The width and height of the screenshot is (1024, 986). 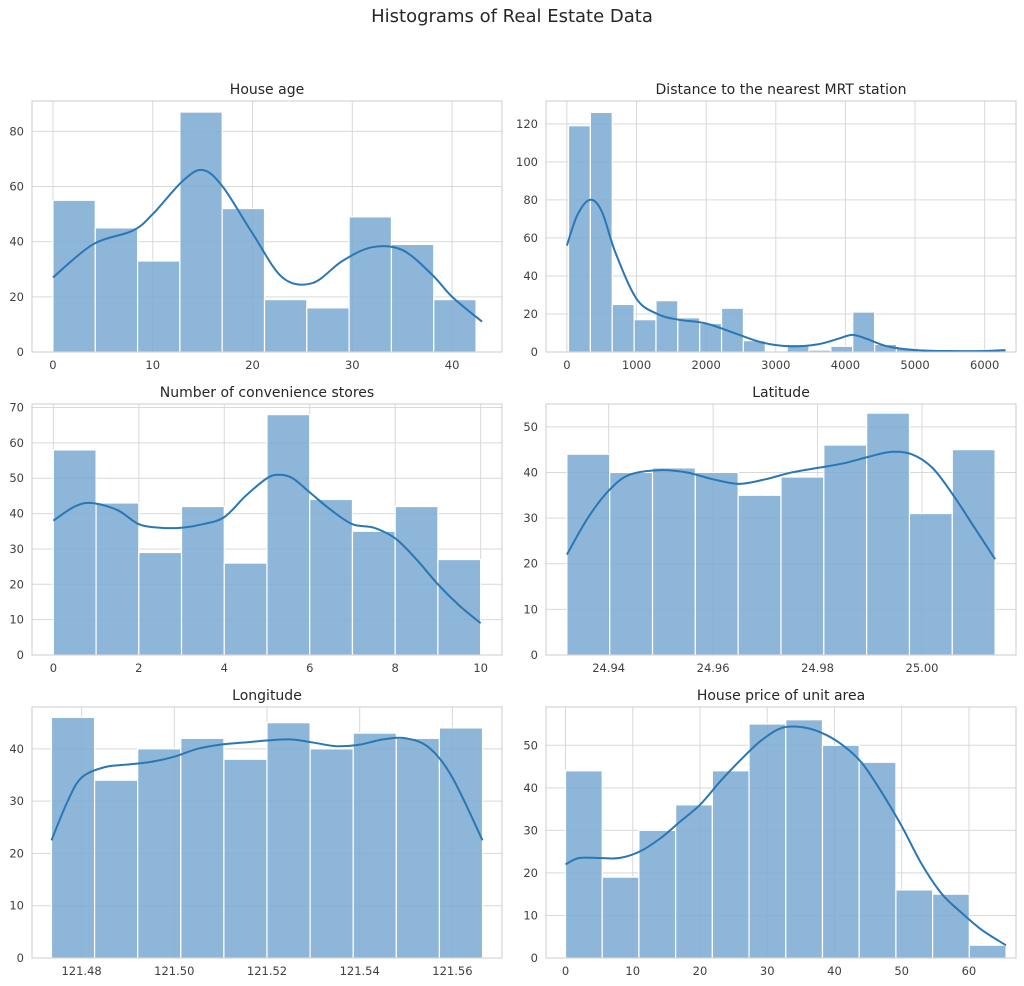 I want to click on x-tick-label: 24.96, so click(x=713, y=668).